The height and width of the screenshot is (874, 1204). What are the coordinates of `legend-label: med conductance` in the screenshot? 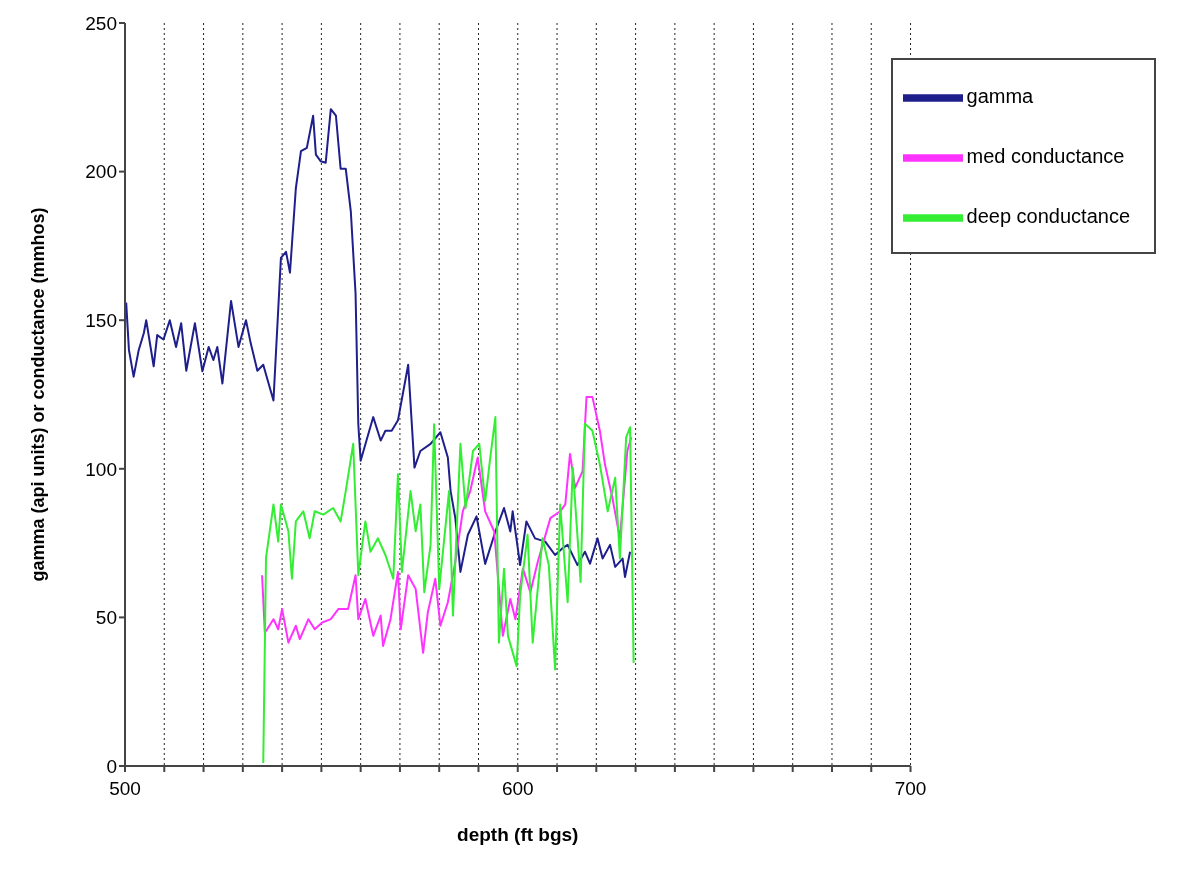 It's located at (1045, 156).